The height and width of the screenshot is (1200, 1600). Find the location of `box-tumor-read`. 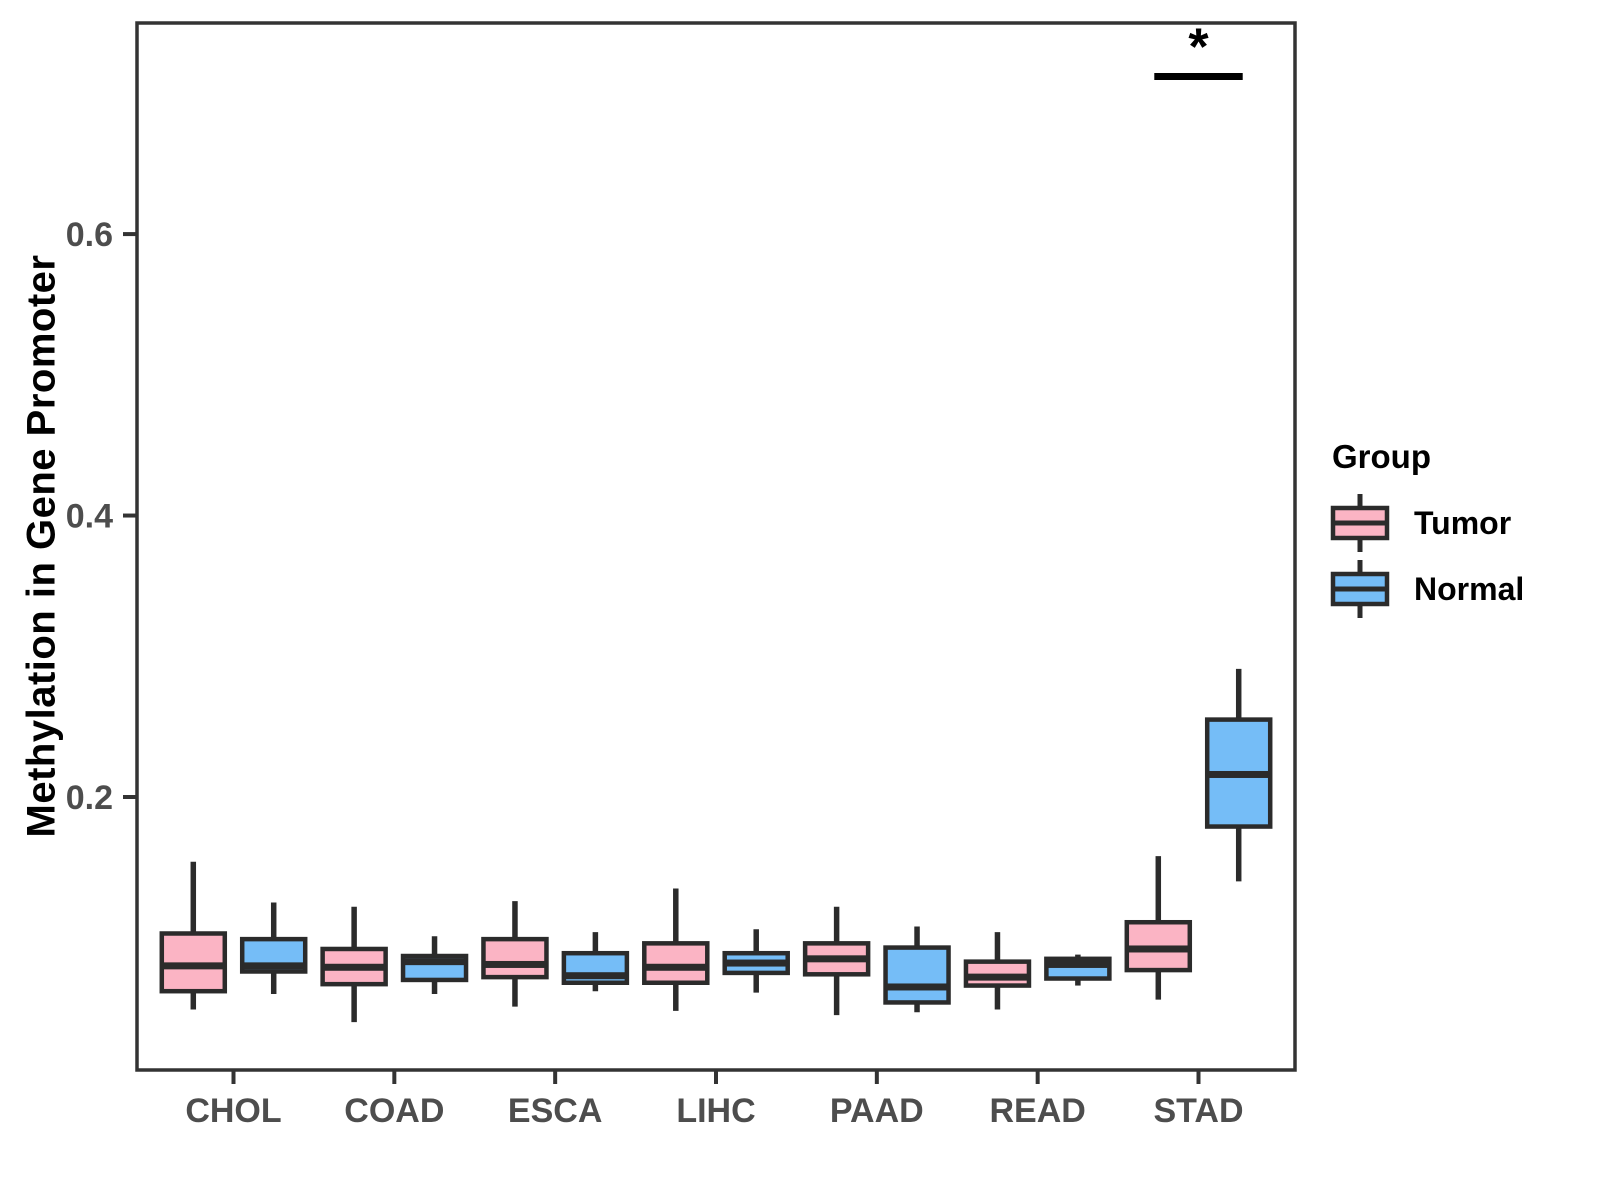

box-tumor-read is located at coordinates (997, 973).